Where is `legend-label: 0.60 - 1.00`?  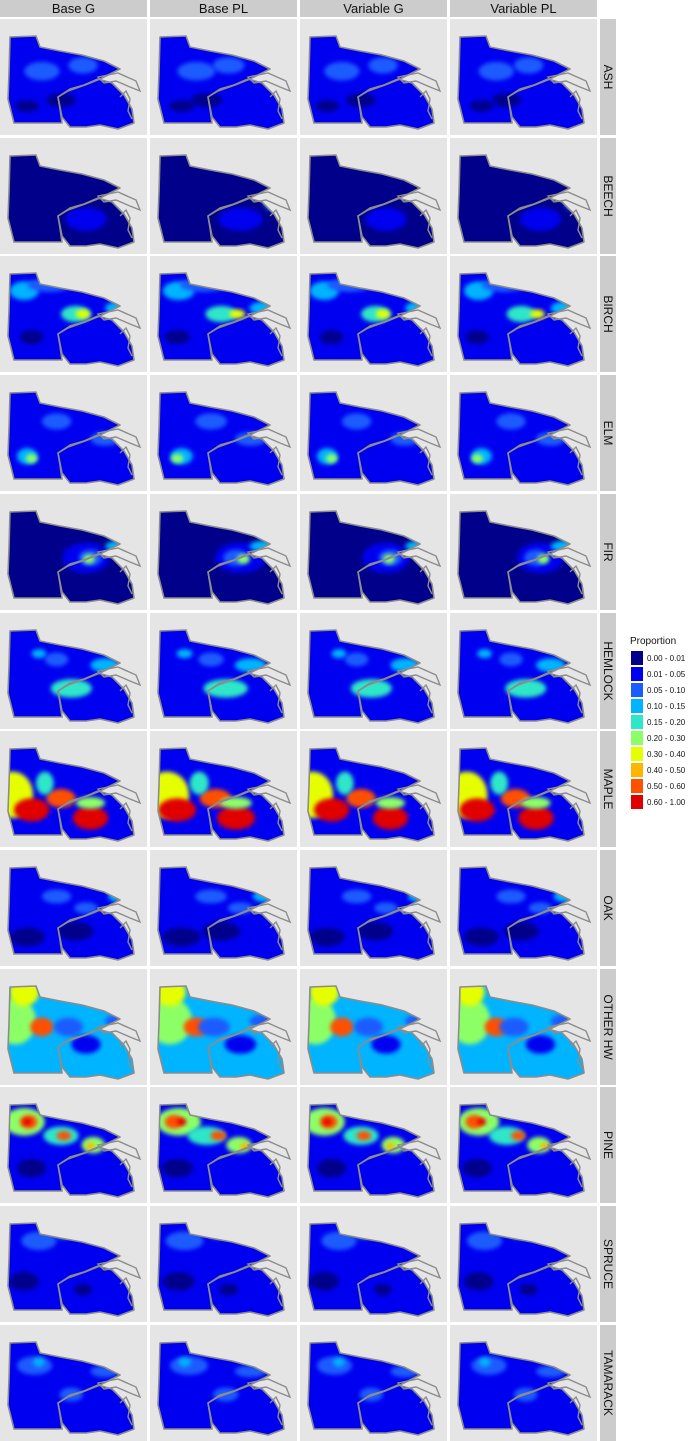 legend-label: 0.60 - 1.00 is located at coordinates (666, 802).